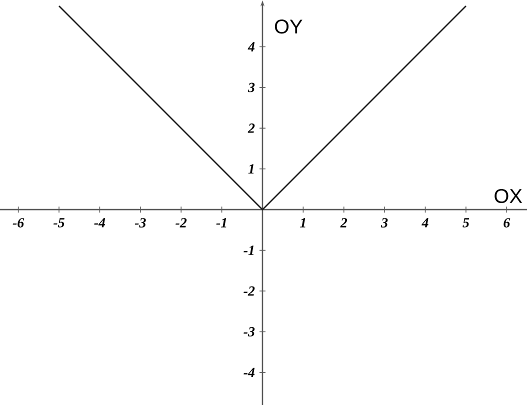  Describe the element at coordinates (251, 128) in the screenshot. I see `y-tick-label: 2` at that location.